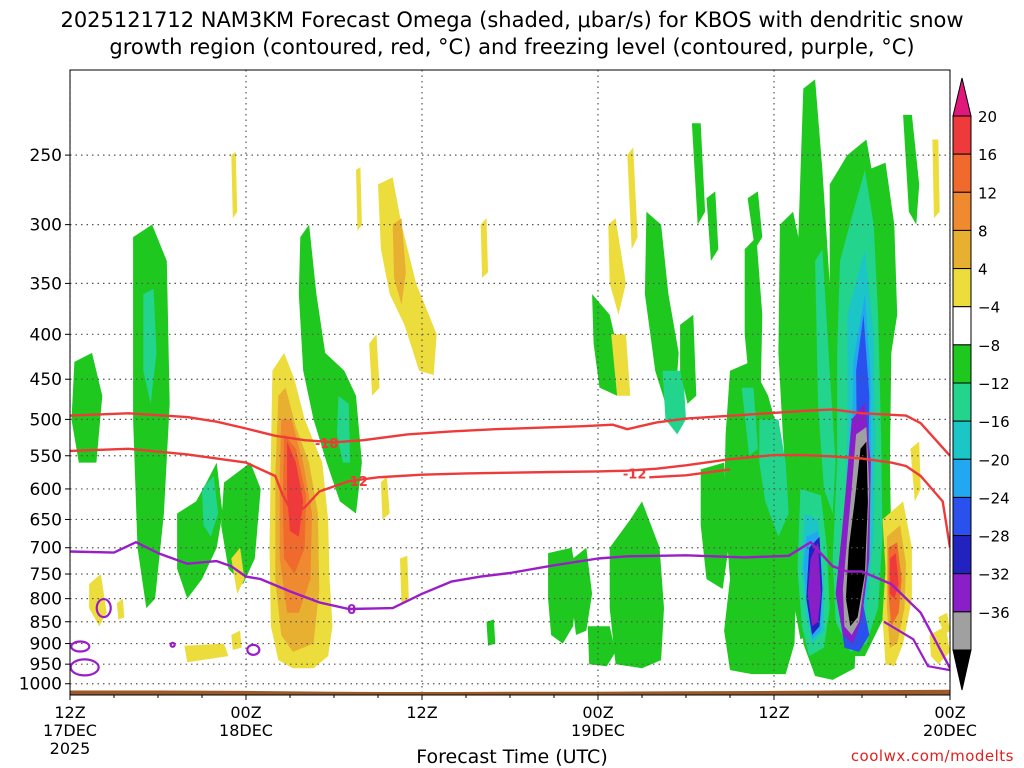  I want to click on colorbar-label: −36, so click(994, 613).